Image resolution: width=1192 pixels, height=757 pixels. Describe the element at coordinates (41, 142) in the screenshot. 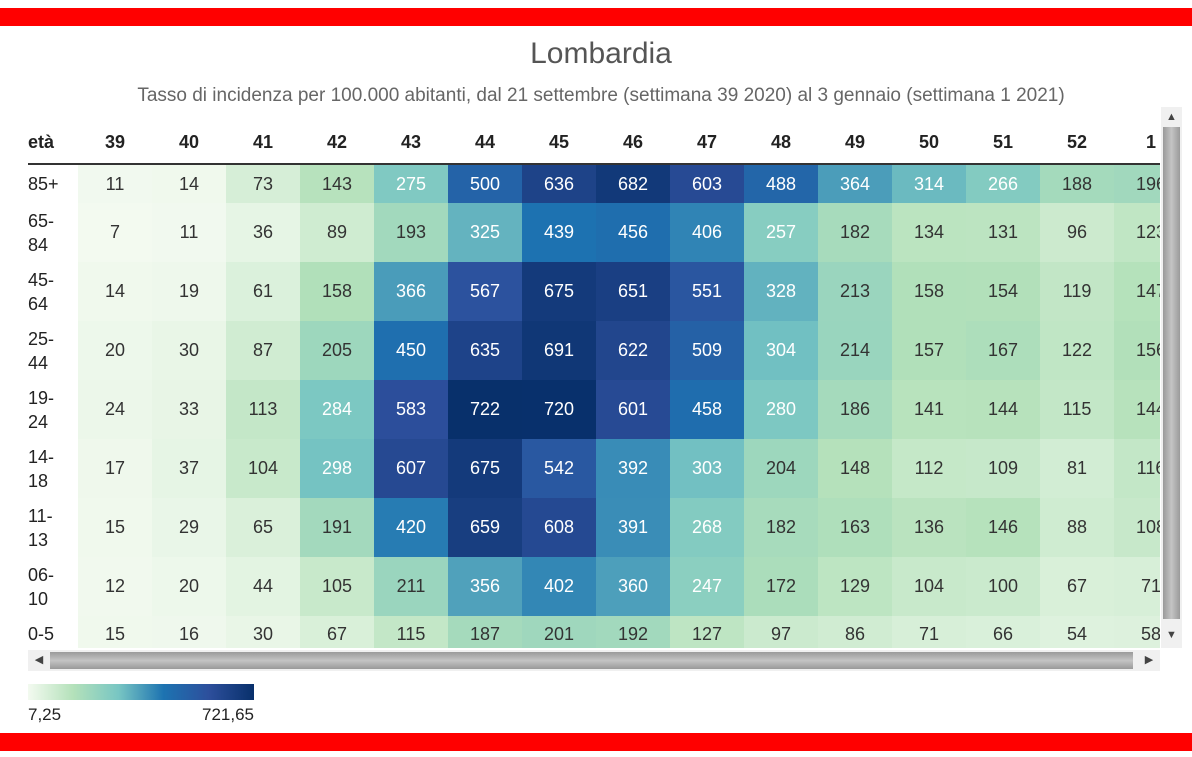

I see `row-header-label: età` at that location.